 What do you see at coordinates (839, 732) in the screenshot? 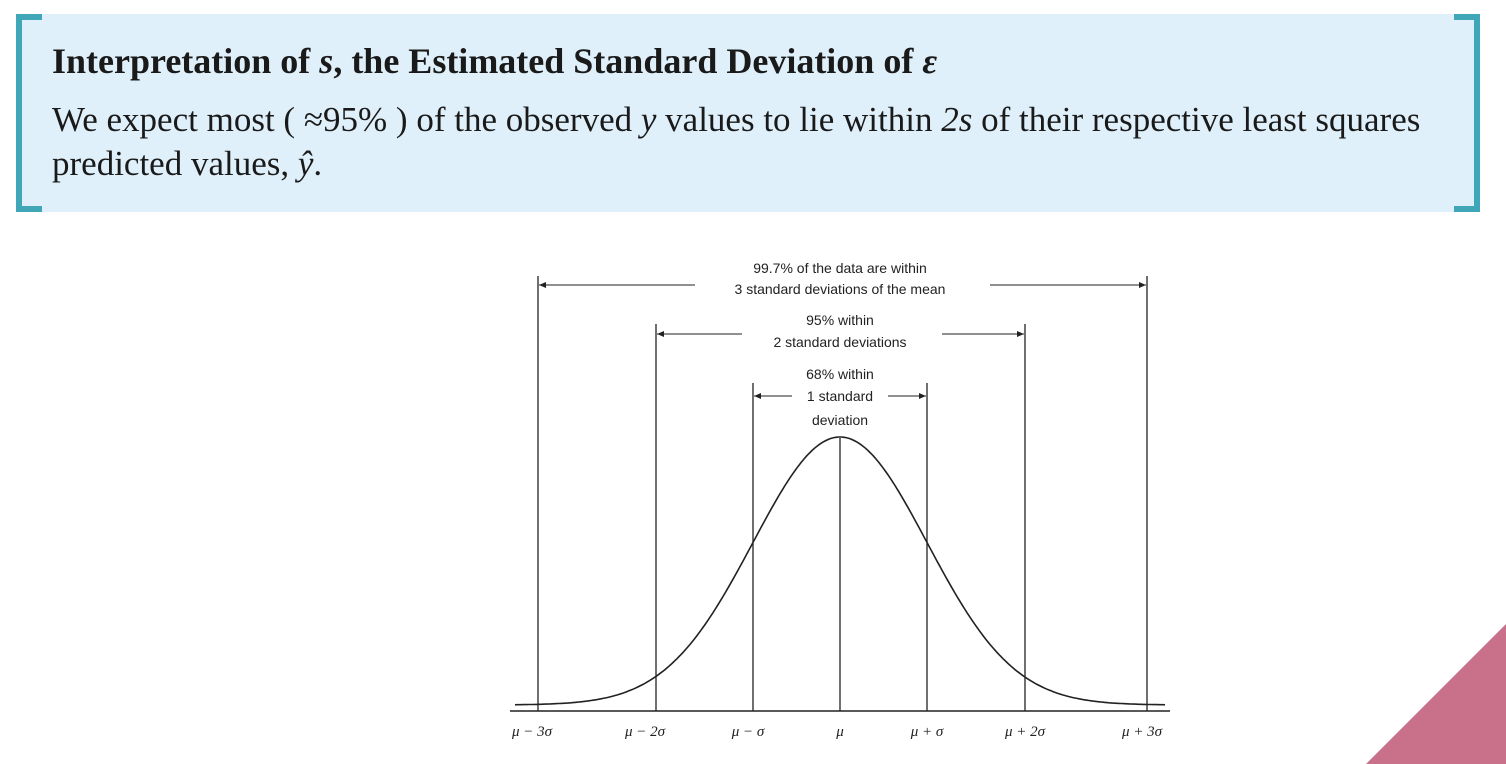
I see `tick-mu: μ` at bounding box center [839, 732].